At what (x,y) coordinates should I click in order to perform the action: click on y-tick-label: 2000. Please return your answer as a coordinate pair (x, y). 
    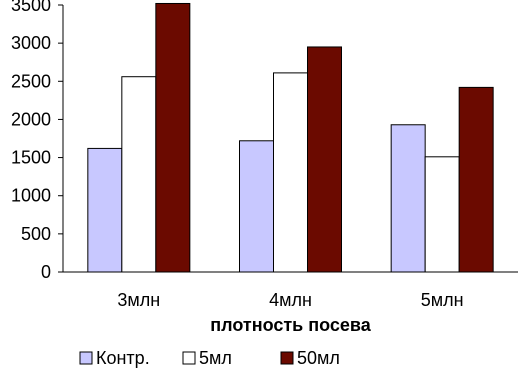
    Looking at the image, I should click on (31, 119).